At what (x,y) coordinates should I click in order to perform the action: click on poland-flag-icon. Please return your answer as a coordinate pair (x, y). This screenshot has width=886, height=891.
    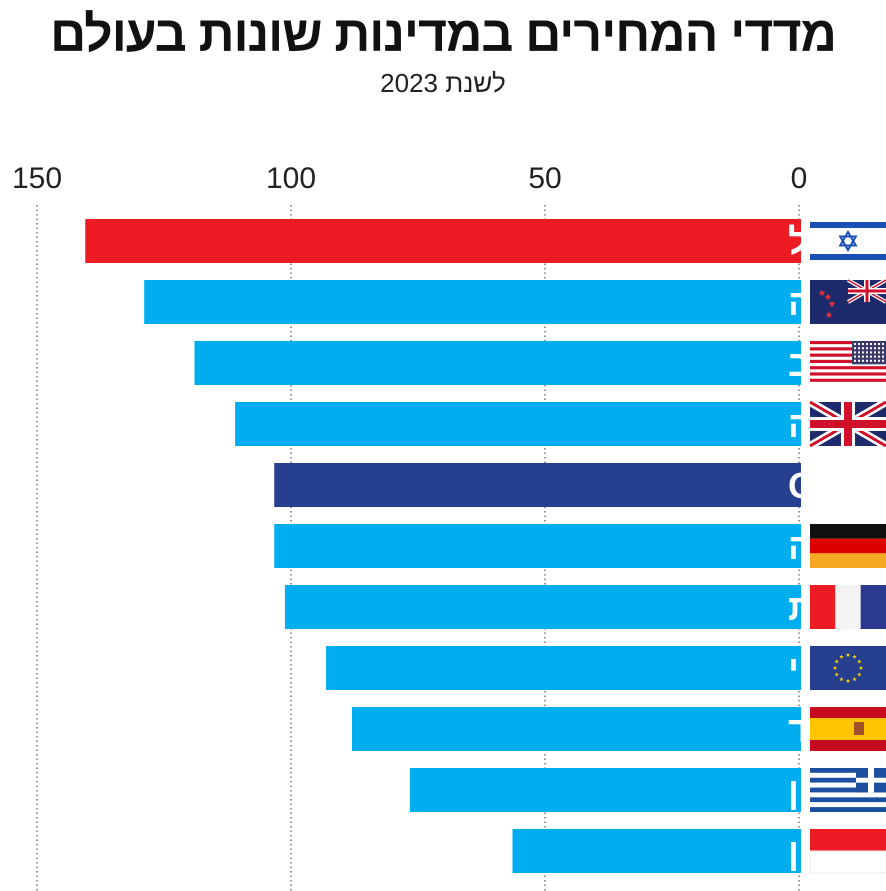
    Looking at the image, I should click on (847, 851).